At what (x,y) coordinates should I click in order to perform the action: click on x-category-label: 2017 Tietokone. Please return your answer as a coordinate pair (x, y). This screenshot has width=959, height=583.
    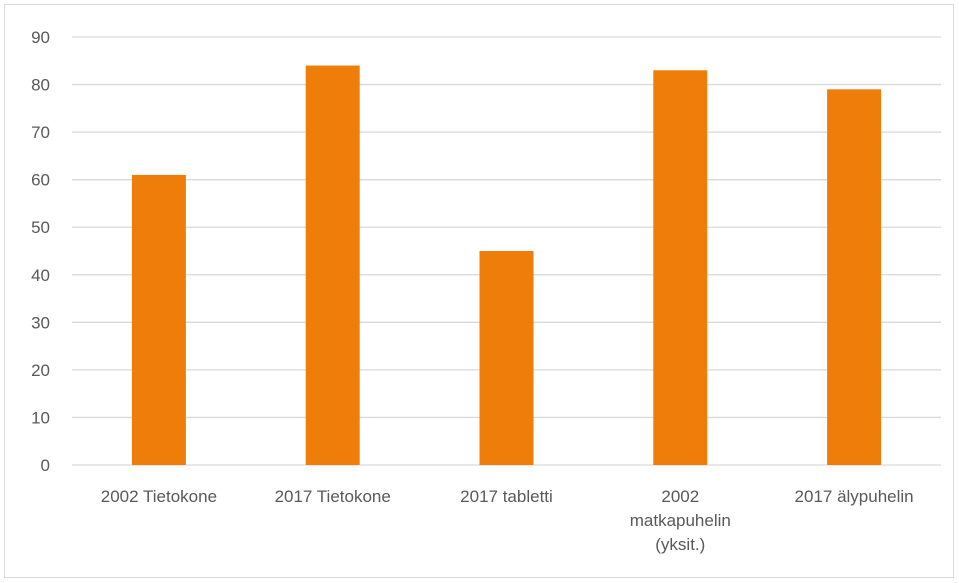
    Looking at the image, I should click on (333, 496).